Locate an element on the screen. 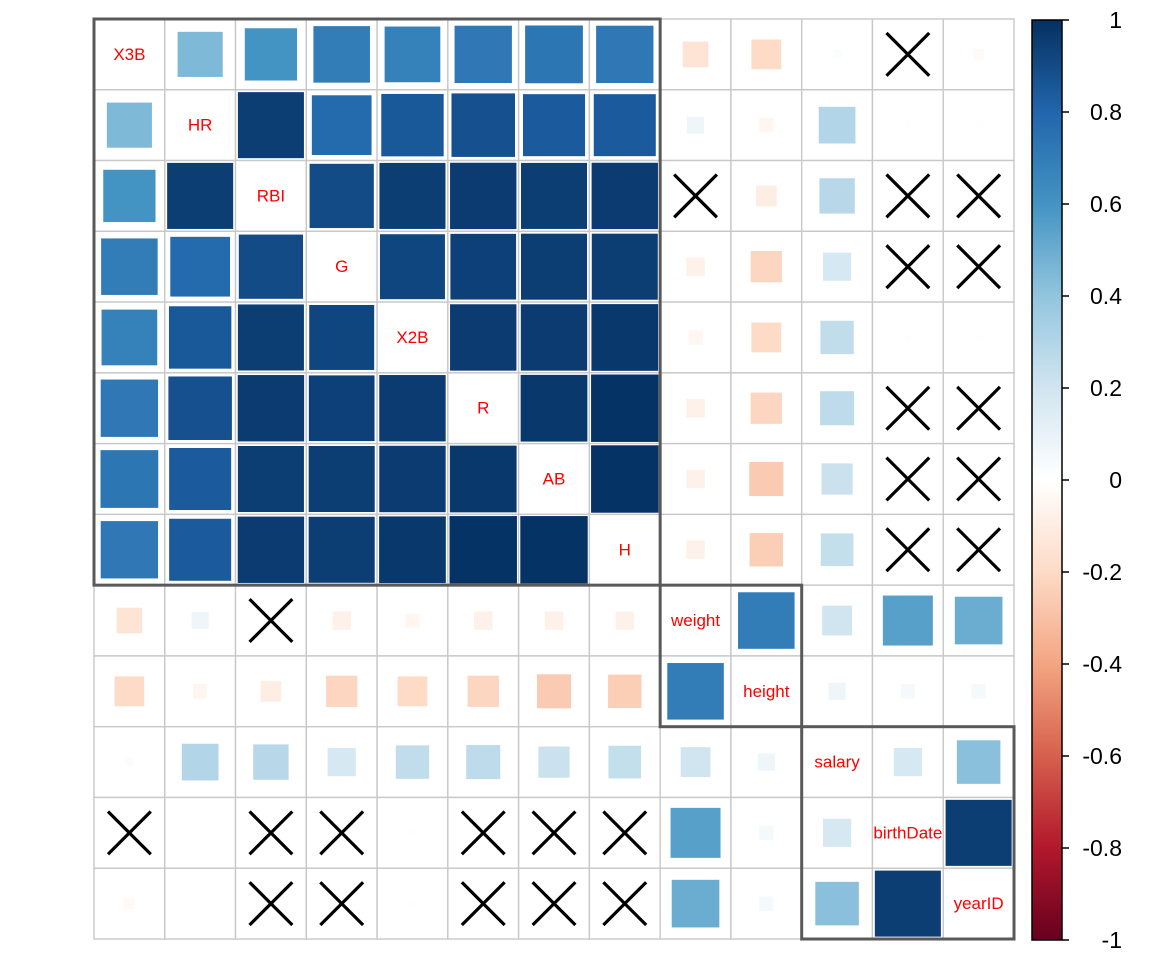  corr-square-height-yearID is located at coordinates (978, 691).